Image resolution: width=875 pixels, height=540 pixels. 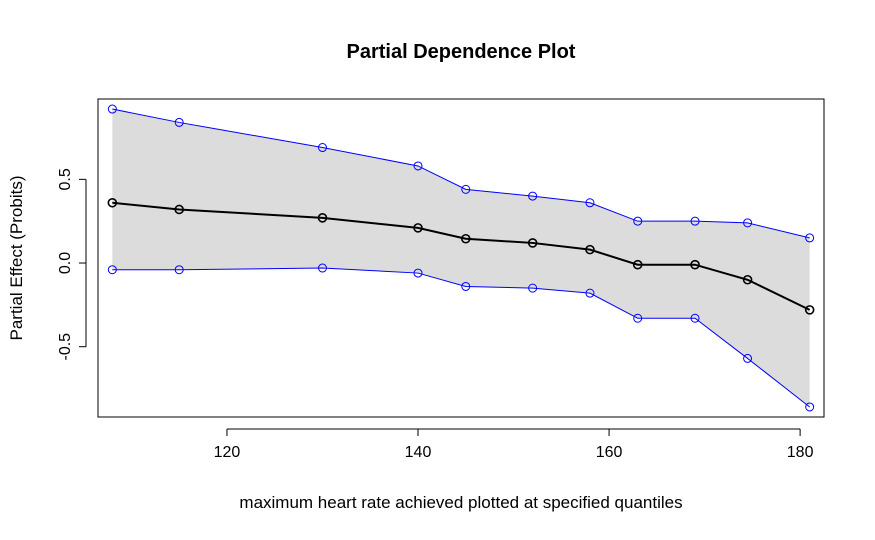 What do you see at coordinates (65, 347) in the screenshot?
I see `y-tick-label: -0.5` at bounding box center [65, 347].